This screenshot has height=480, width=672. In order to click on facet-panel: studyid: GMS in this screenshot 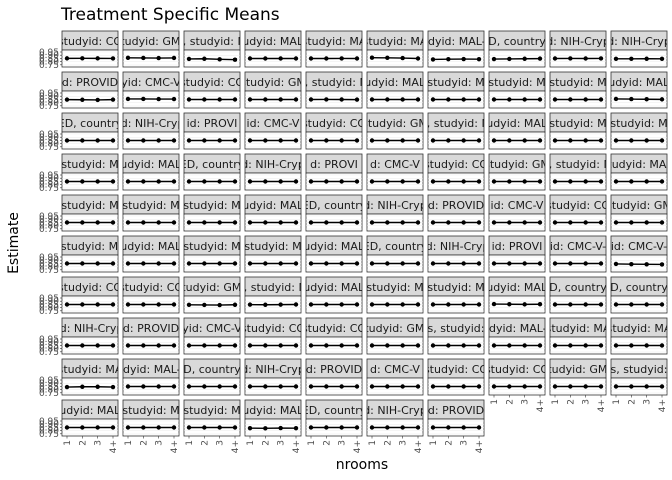, I will do `click(212, 295)`.